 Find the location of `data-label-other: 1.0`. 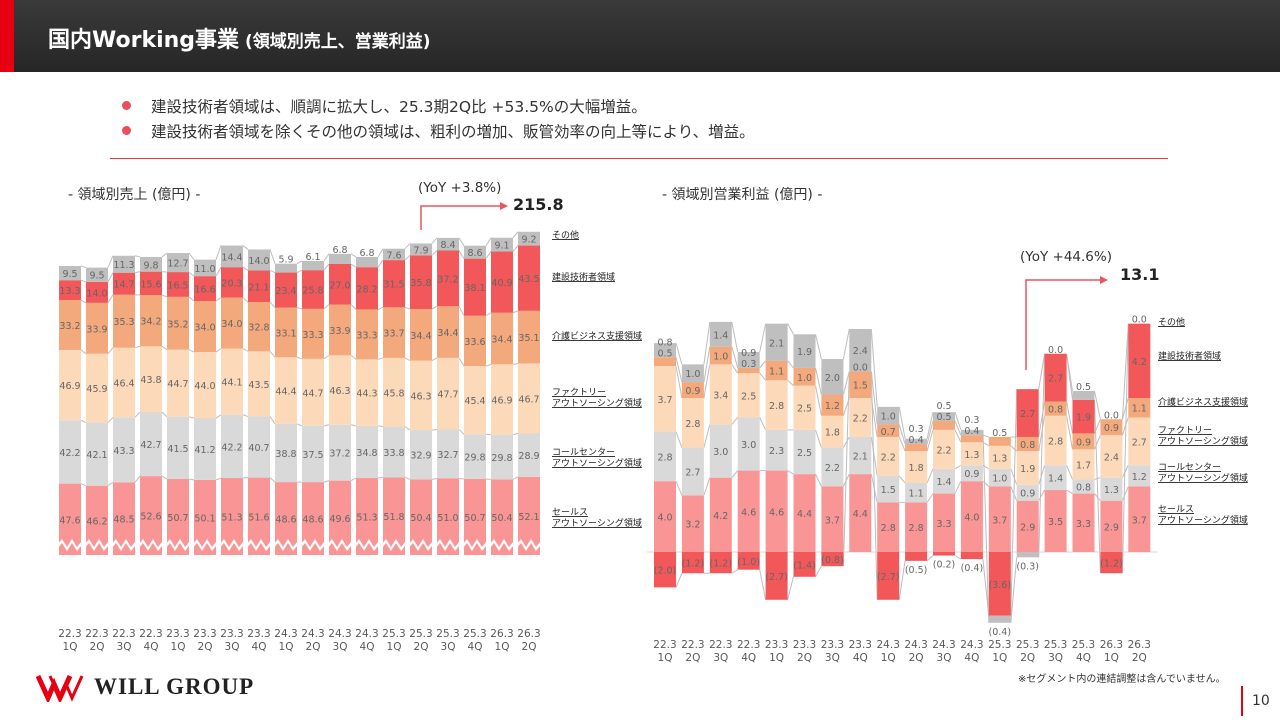

data-label-other: 1.0 is located at coordinates (692, 374).